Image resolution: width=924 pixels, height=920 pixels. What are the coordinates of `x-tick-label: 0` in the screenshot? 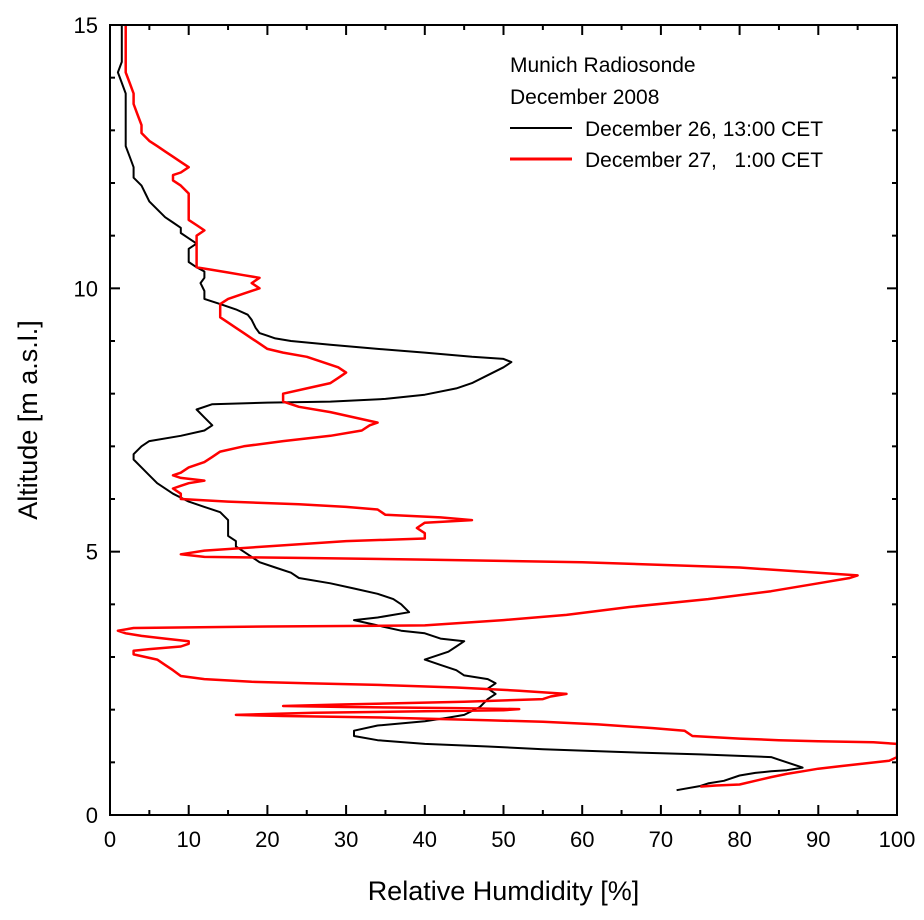 It's located at (110, 839).